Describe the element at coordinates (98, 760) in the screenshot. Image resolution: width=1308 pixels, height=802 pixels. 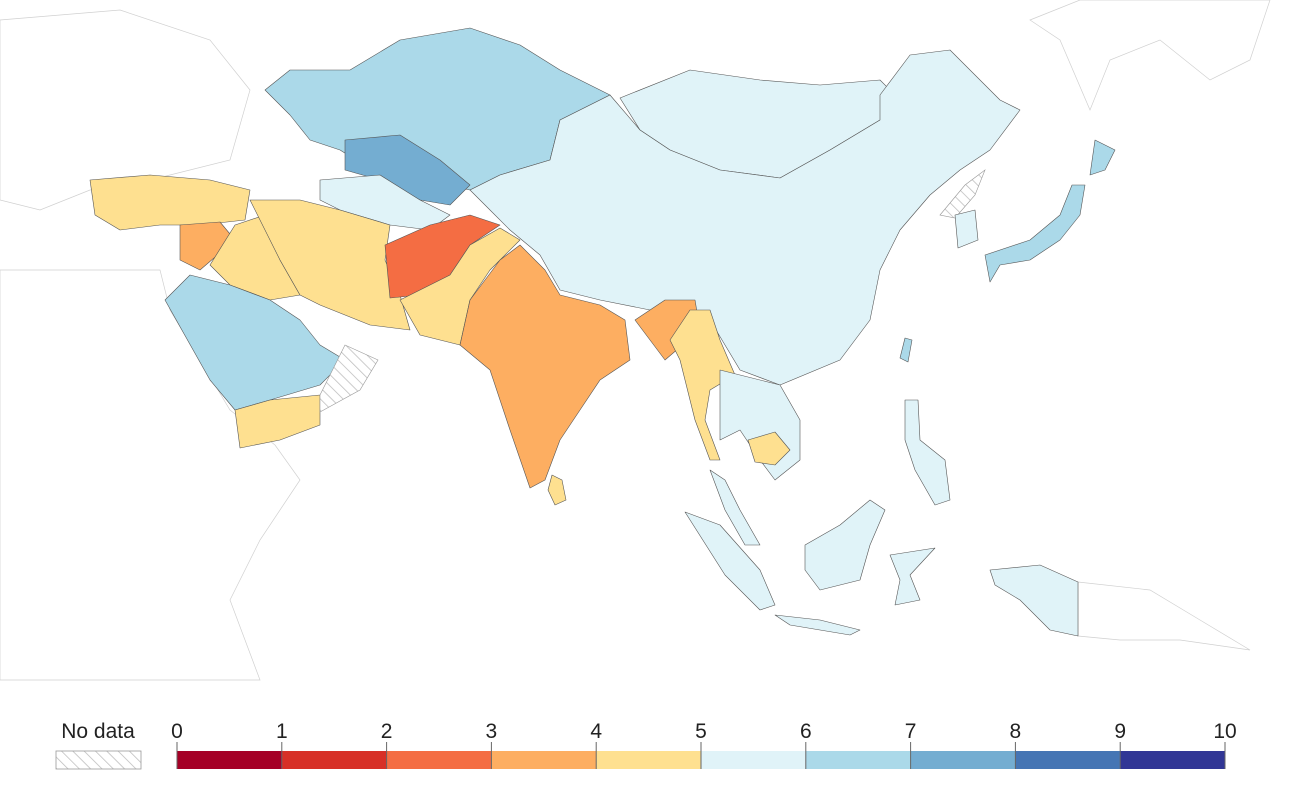
I see `no-data-swatch` at that location.